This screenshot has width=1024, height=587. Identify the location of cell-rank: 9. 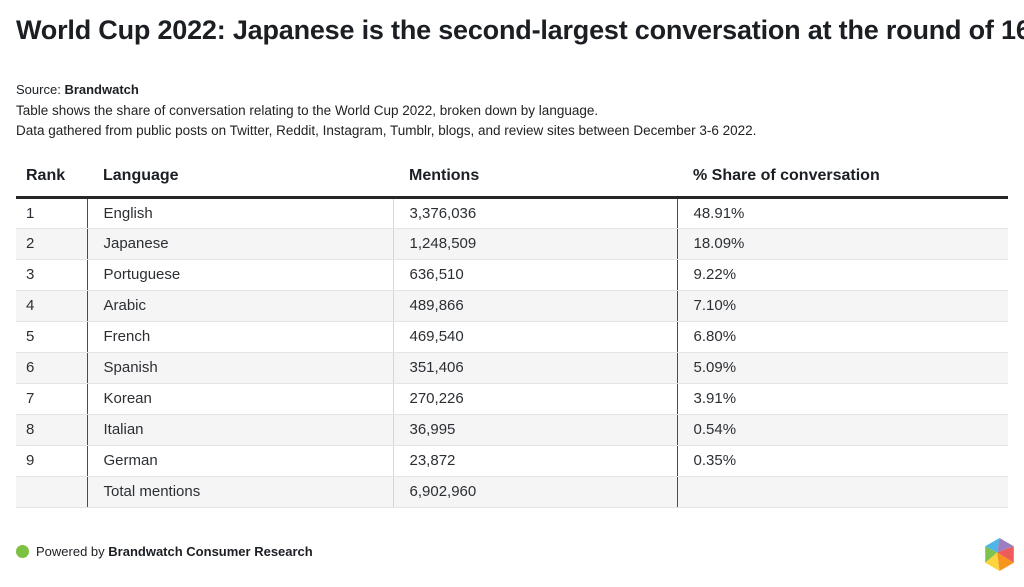
(52, 461).